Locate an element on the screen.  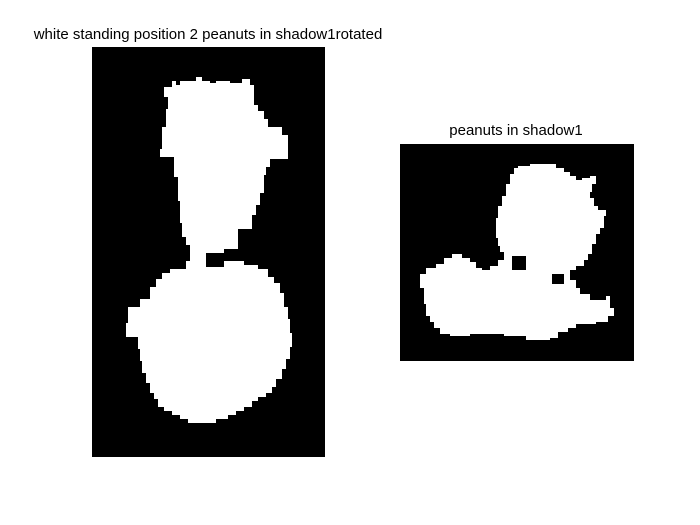
right-image-title: peanuts in shadow1 is located at coordinates (516, 130).